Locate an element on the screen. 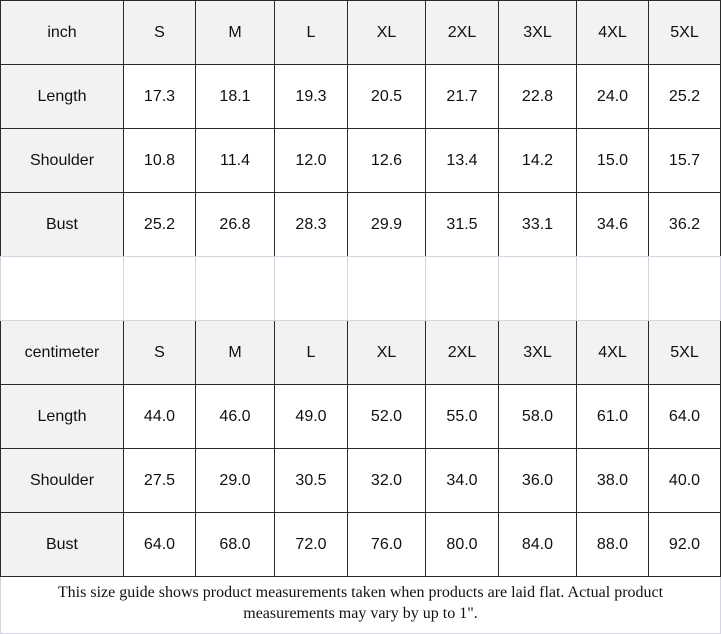  measurement: 15.0 is located at coordinates (612, 160).